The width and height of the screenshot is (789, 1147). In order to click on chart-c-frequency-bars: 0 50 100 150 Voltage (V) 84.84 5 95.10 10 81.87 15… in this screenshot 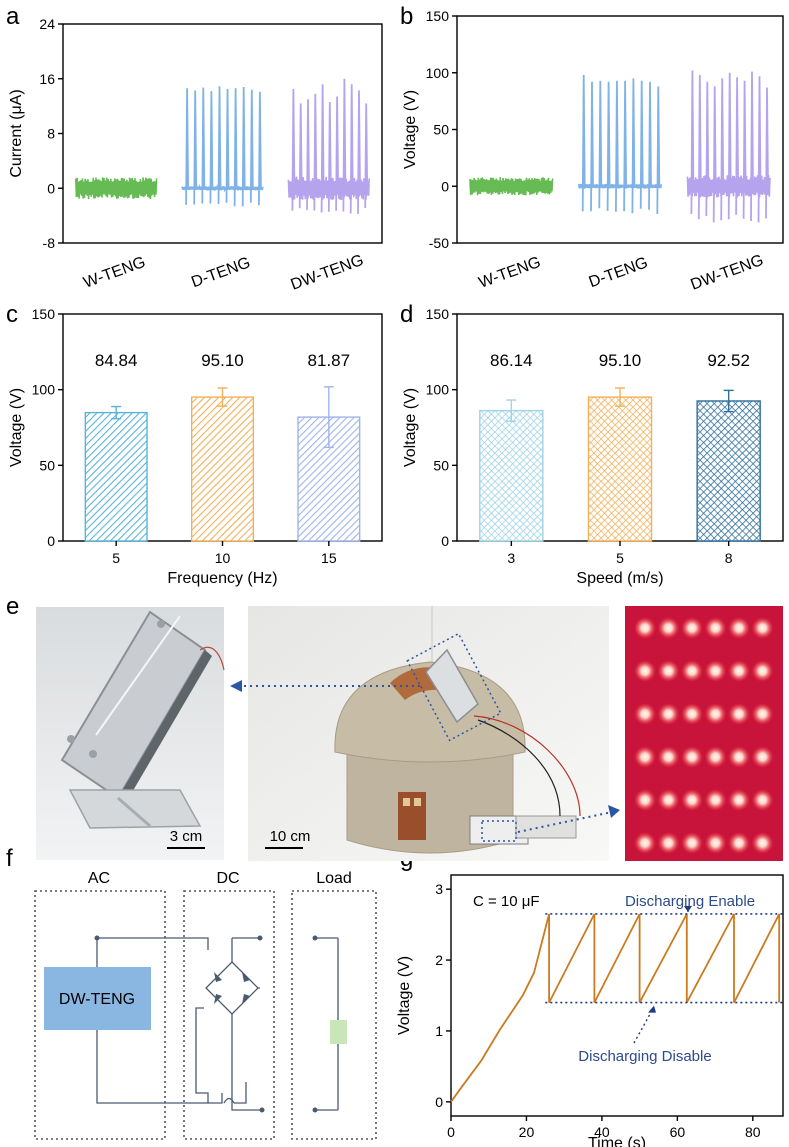, I will do `click(195, 446)`.